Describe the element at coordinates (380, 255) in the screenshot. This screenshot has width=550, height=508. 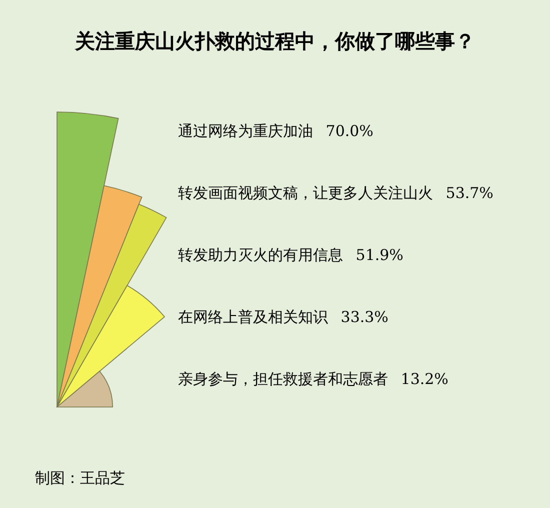
I see `data-label: 51.9%` at that location.